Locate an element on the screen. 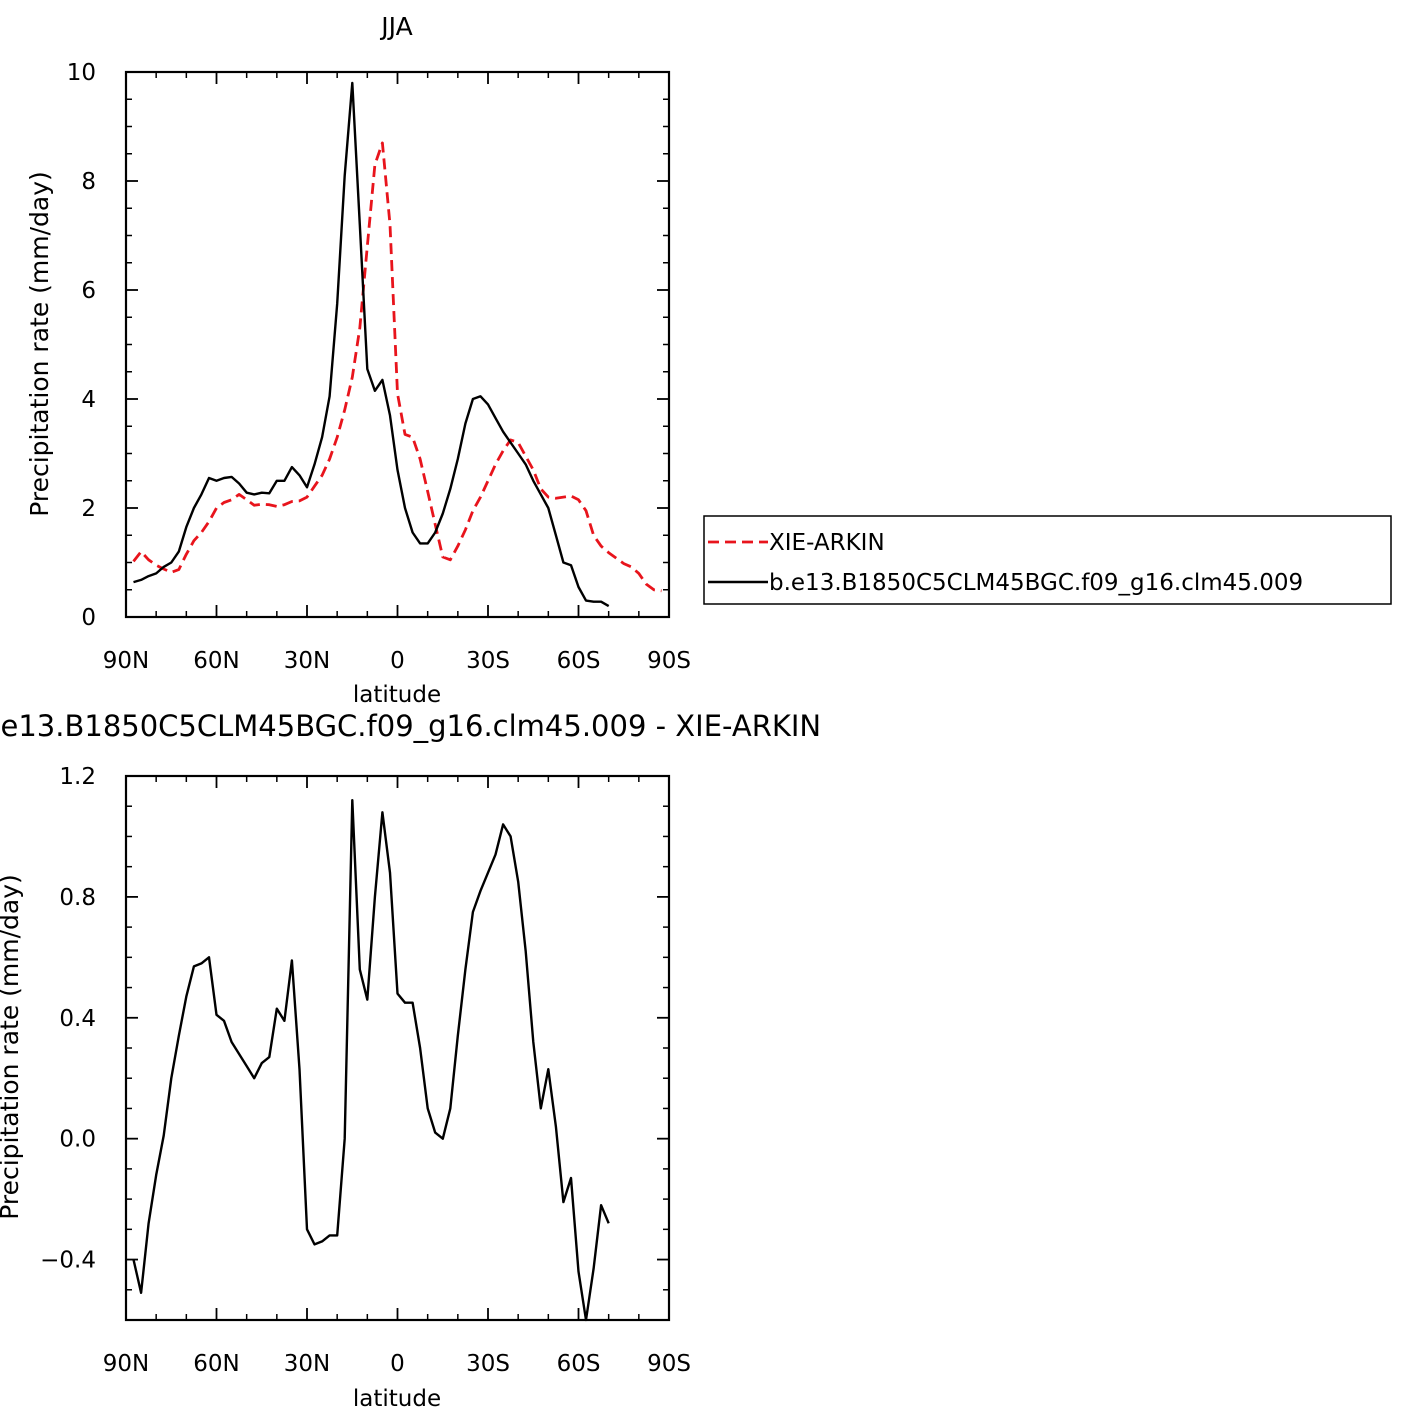 The height and width of the screenshot is (1419, 1419). top-plot-frame is located at coordinates (397, 344).